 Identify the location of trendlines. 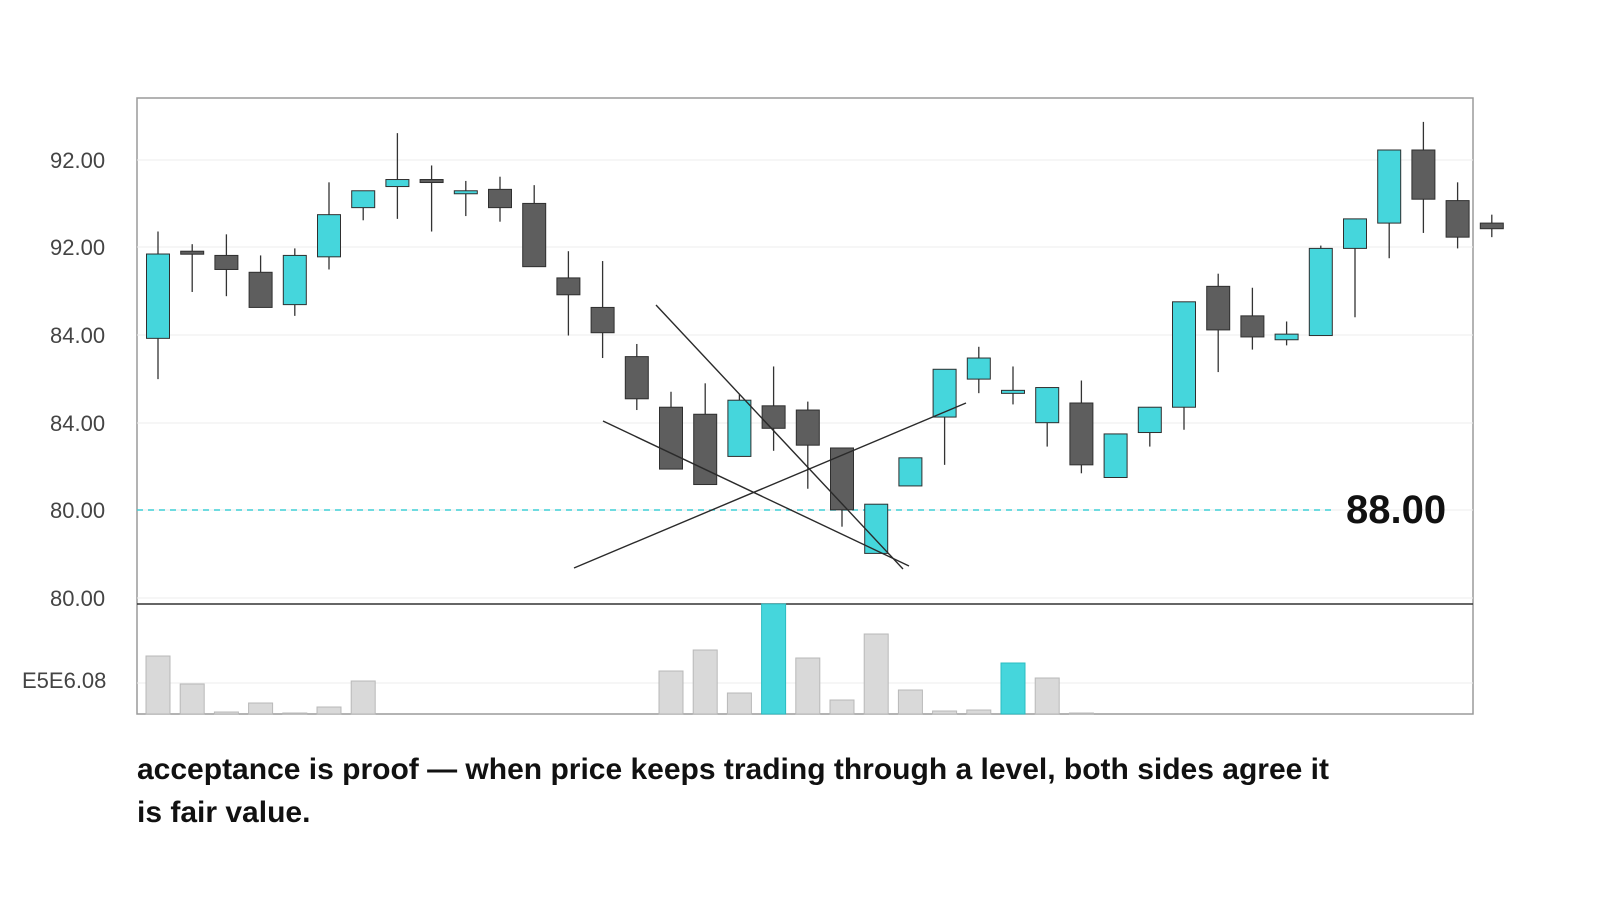
(770, 437).